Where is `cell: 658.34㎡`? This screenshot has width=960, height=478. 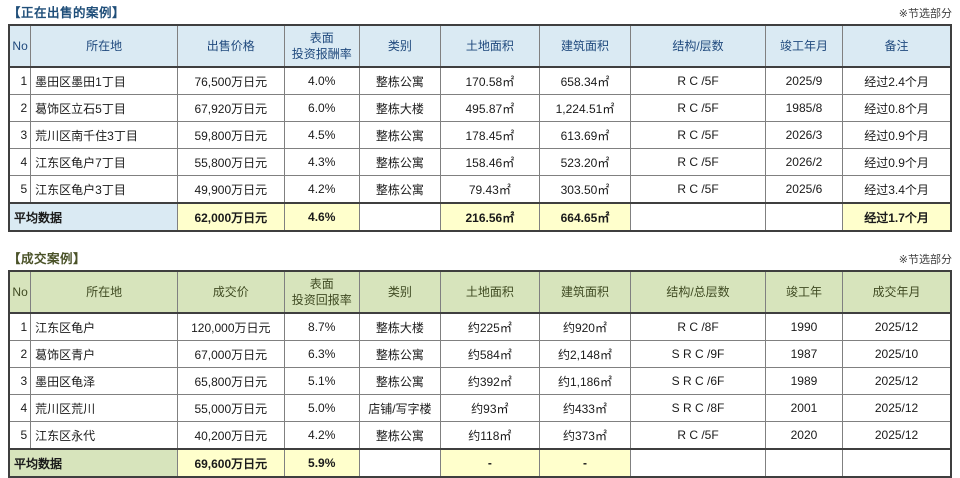
cell: 658.34㎡ is located at coordinates (585, 80).